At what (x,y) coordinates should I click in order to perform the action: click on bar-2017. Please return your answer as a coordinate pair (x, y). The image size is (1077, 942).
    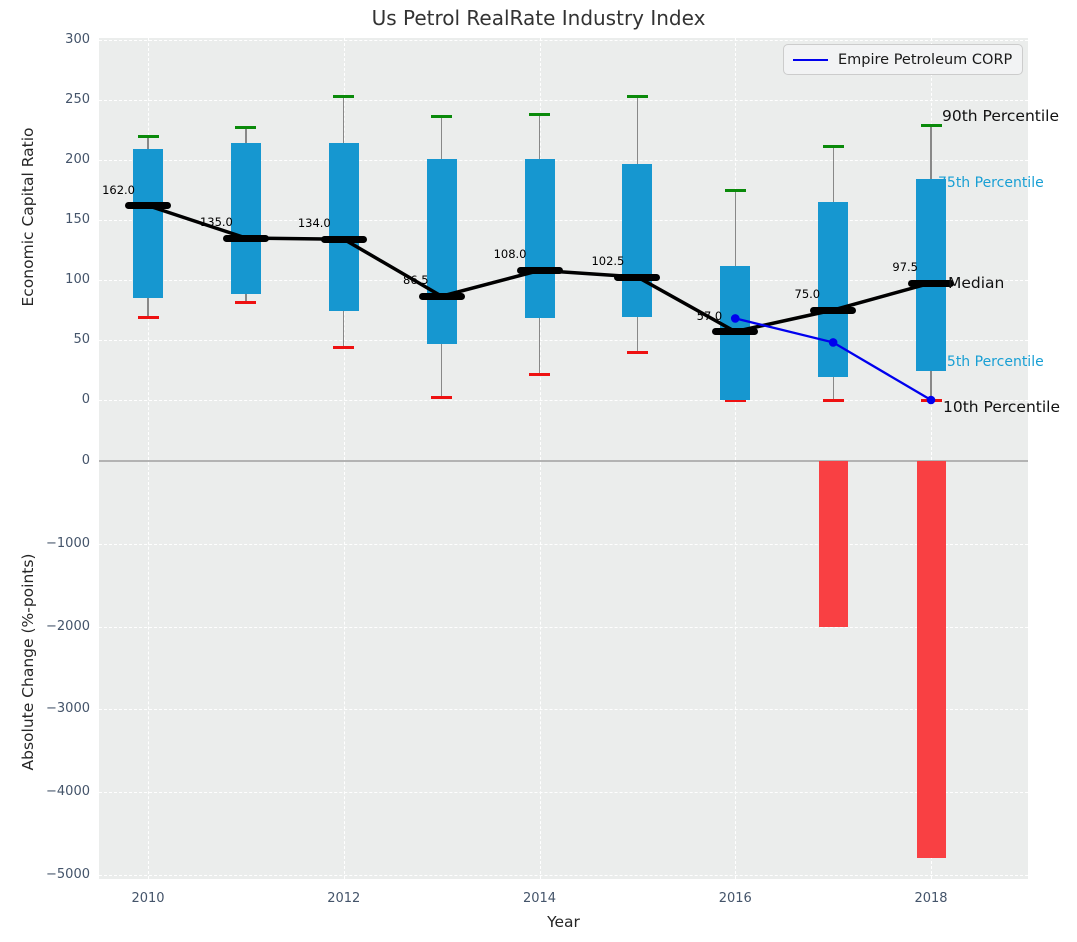
    Looking at the image, I should click on (833, 544).